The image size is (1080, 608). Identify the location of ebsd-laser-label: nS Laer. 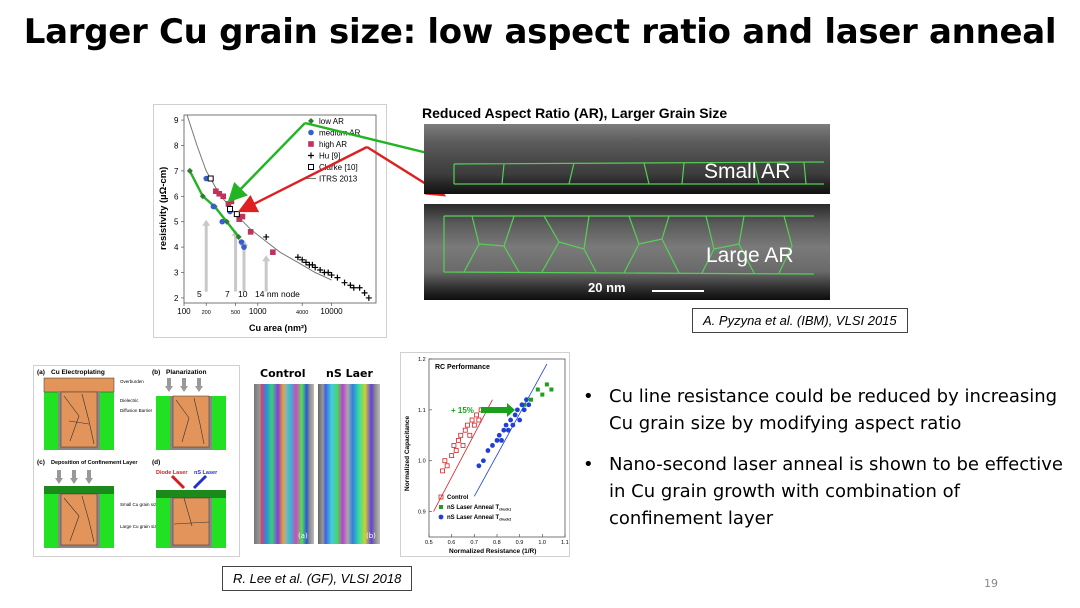
(349, 373).